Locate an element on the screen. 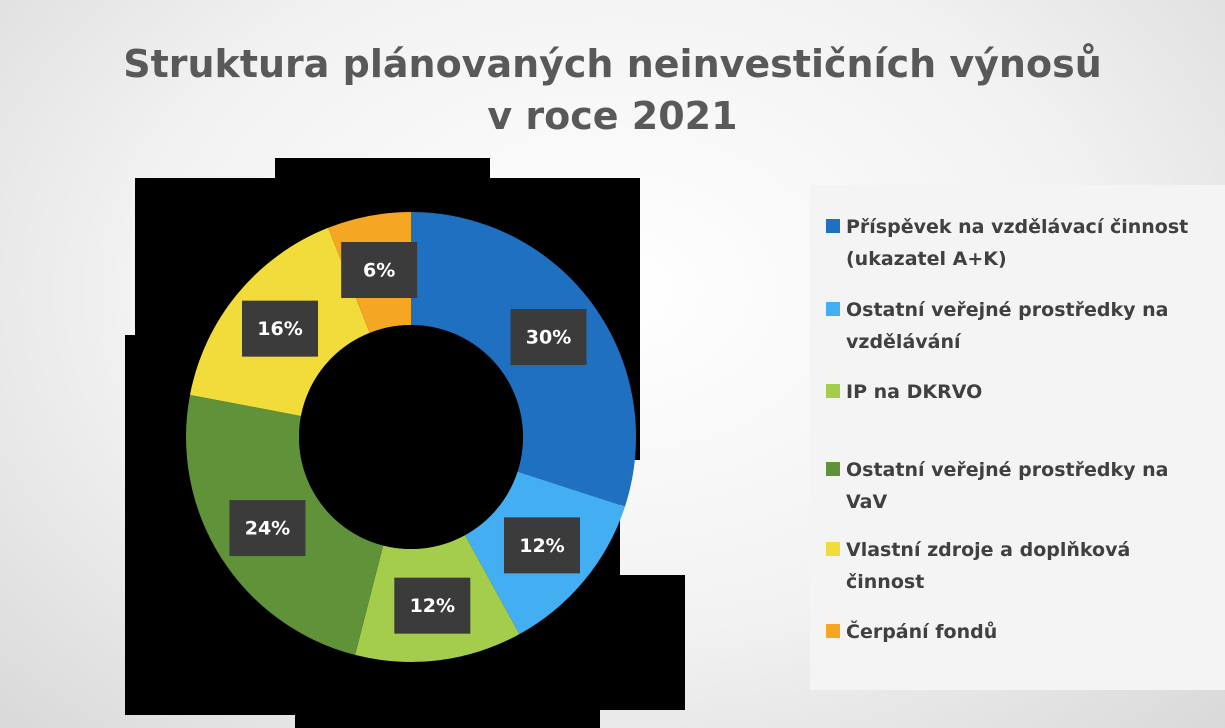  legend-entry: IP na DKRVO is located at coordinates (1021, 392).